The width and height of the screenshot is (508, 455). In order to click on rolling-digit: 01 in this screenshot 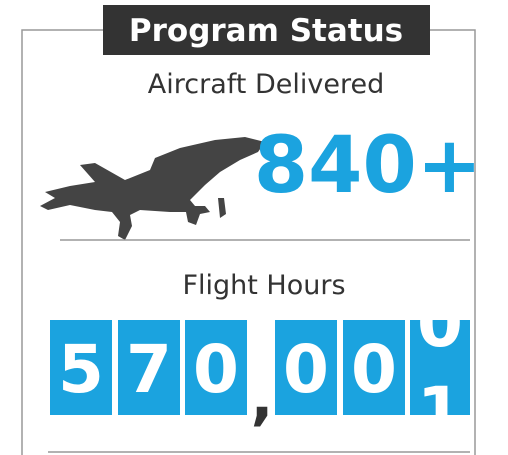, I will do `click(440, 367)`.